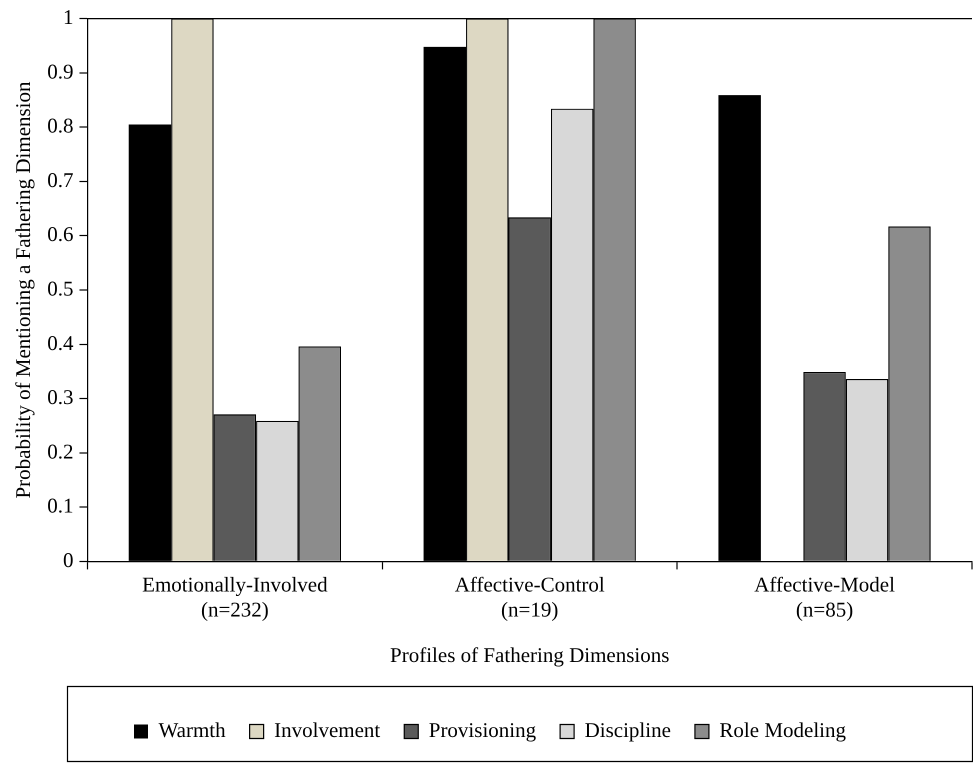 The image size is (973, 764). I want to click on y-tick-label: 0.6, so click(60, 234).